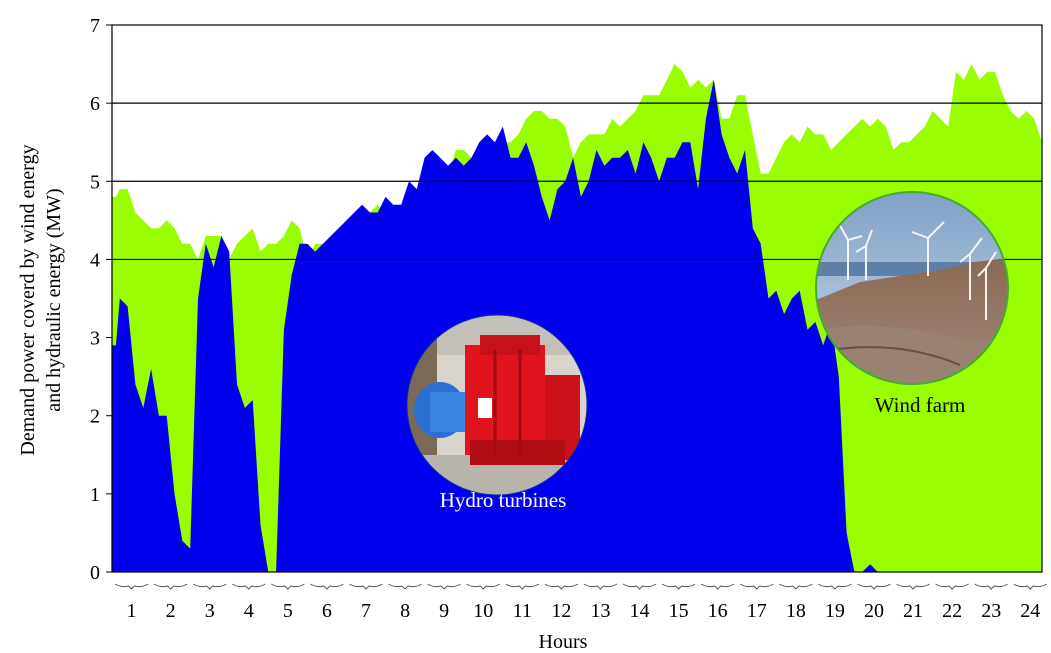 The height and width of the screenshot is (653, 1051). I want to click on x-tick-label: 12, so click(561, 611).